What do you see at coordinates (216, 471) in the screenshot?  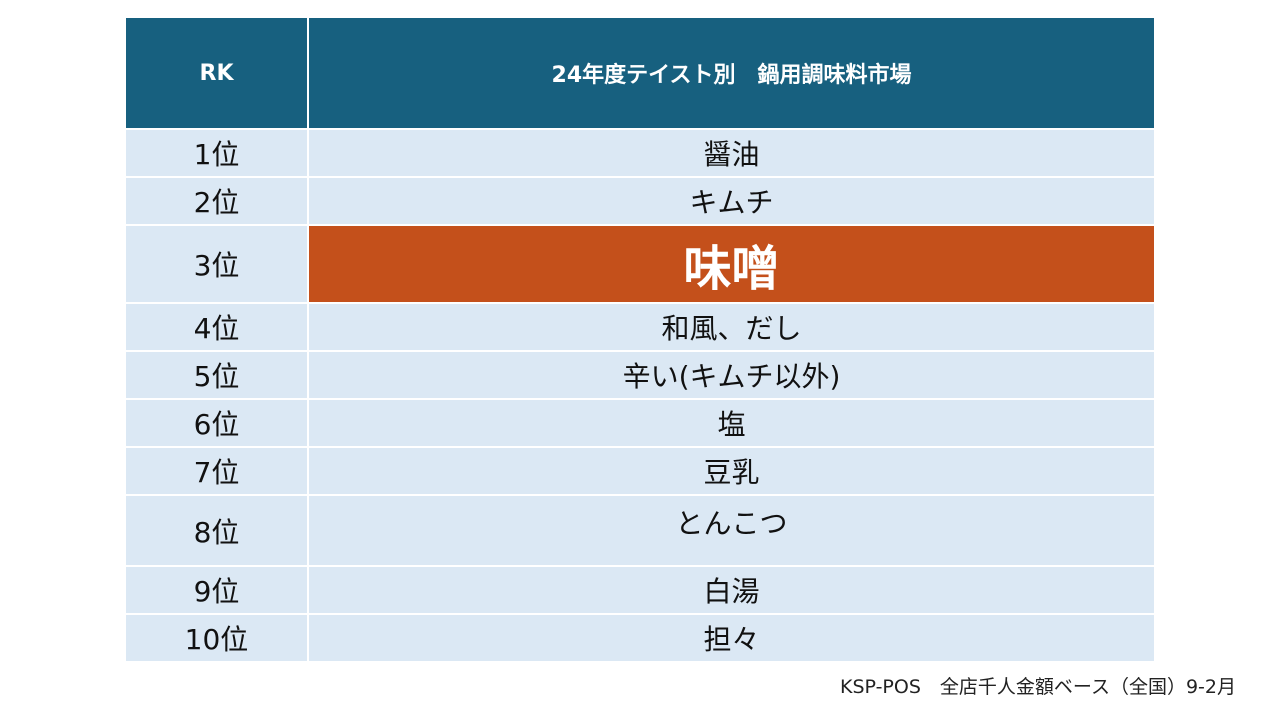 I see `rank-cell: 7位` at bounding box center [216, 471].